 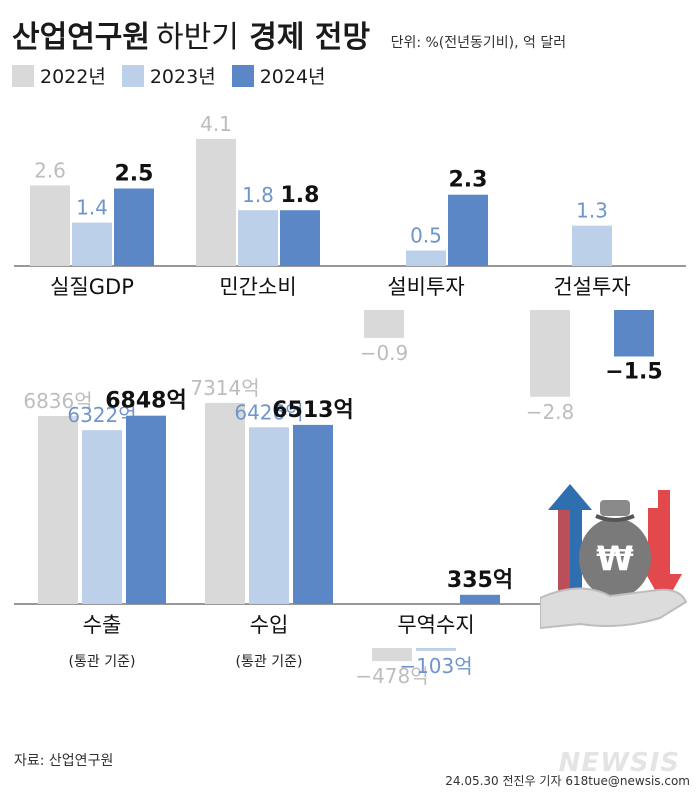 I want to click on money-bag-hand-icon: ₩, so click(x=614, y=557).